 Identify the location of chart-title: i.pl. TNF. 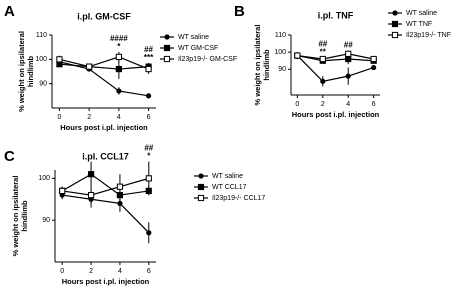
(336, 15).